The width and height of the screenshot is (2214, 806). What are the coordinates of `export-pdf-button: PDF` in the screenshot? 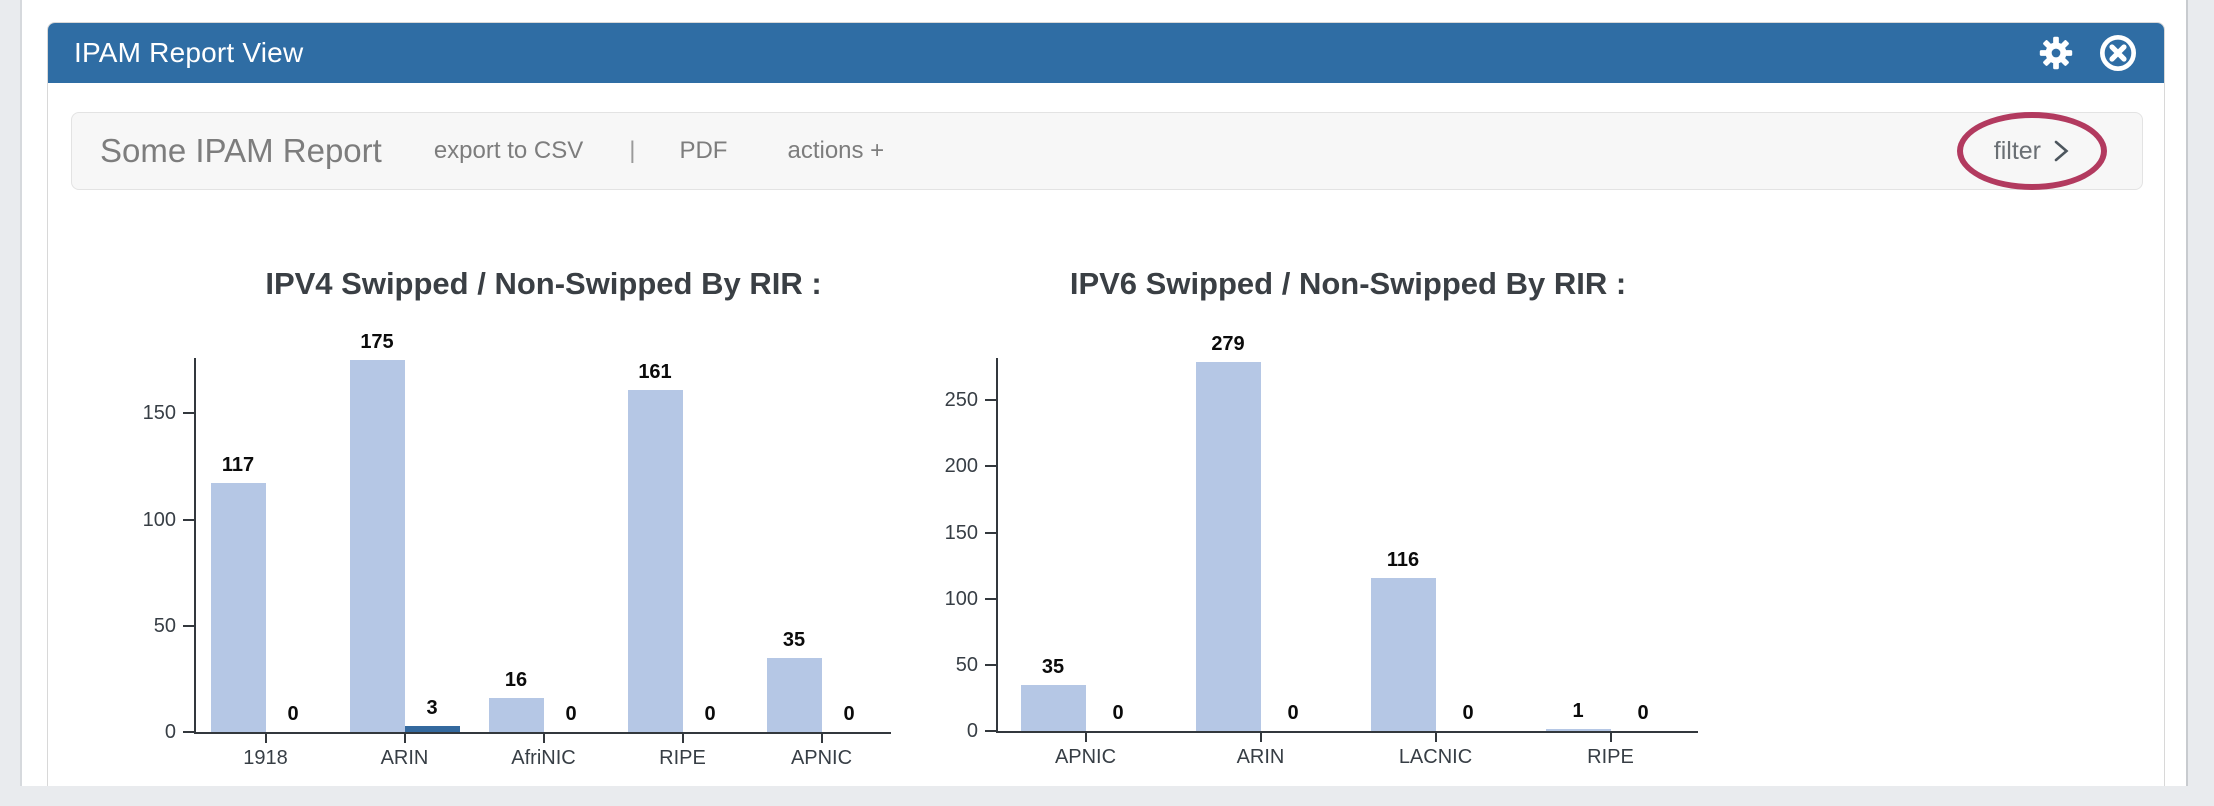 It's located at (703, 150).